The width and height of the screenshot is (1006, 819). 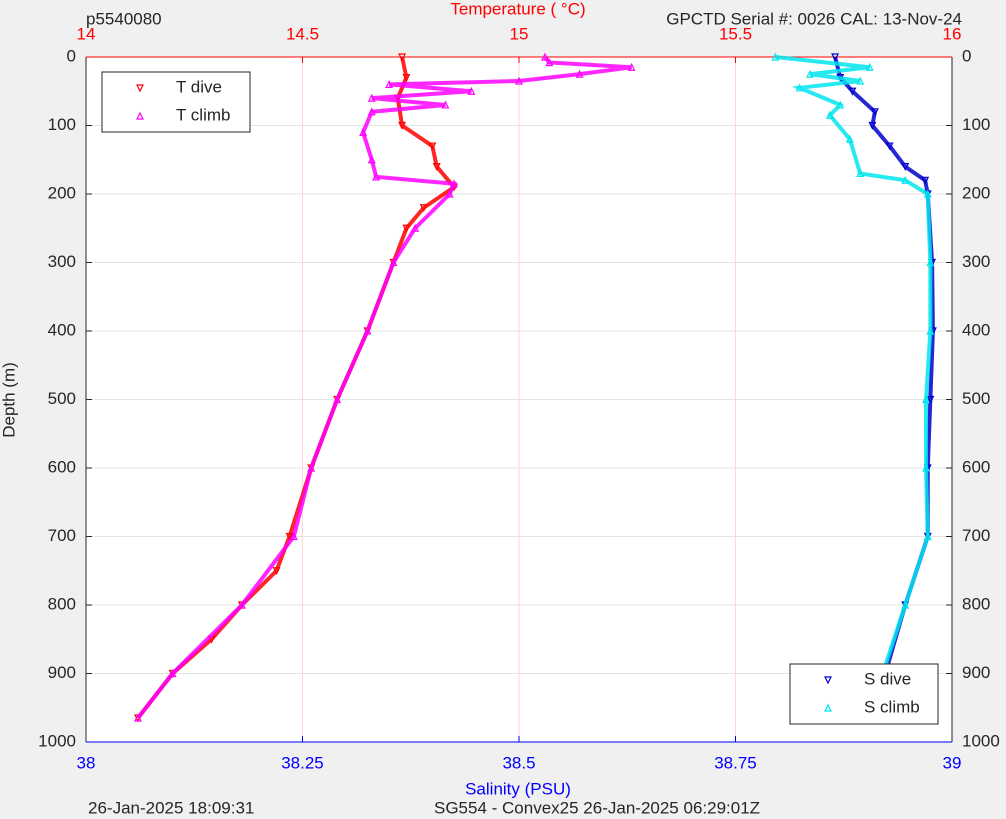 I want to click on legend-label: T climb, so click(x=203, y=114).